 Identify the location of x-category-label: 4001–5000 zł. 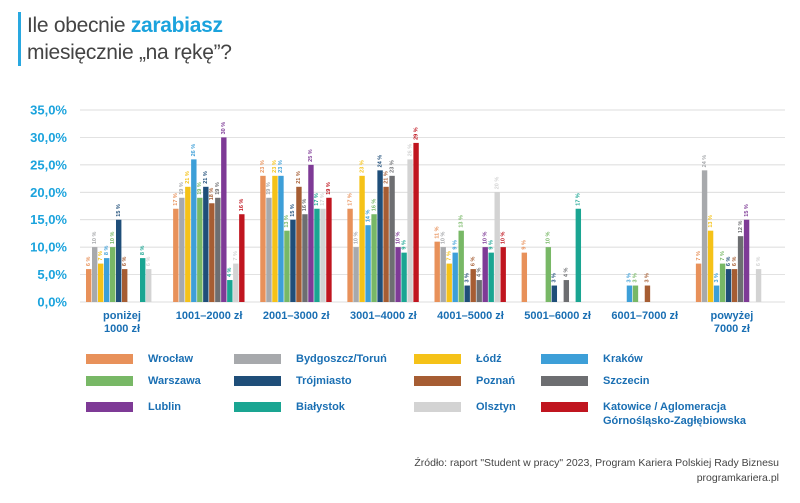
(470, 316).